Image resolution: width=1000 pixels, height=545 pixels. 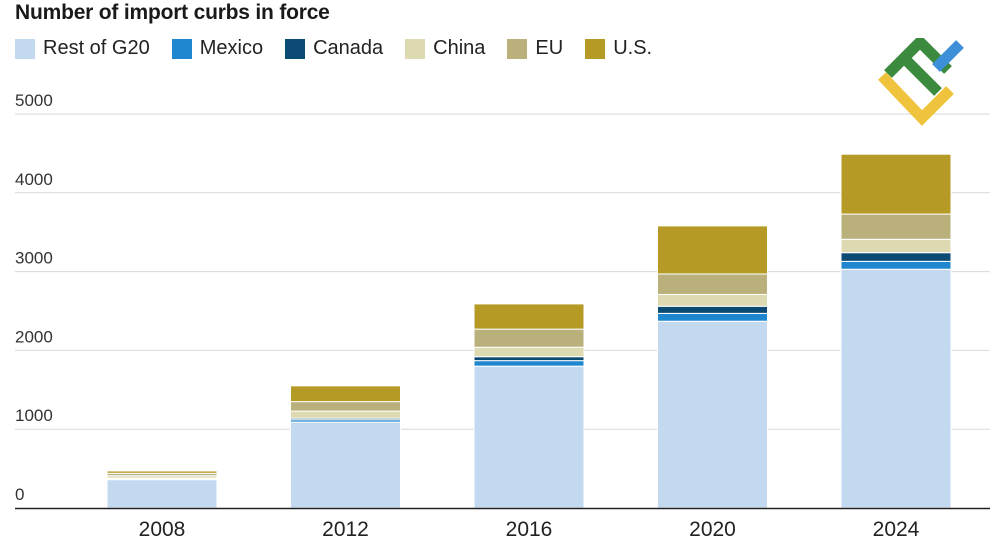 I want to click on y-tick-label: 3000, so click(x=34, y=258).